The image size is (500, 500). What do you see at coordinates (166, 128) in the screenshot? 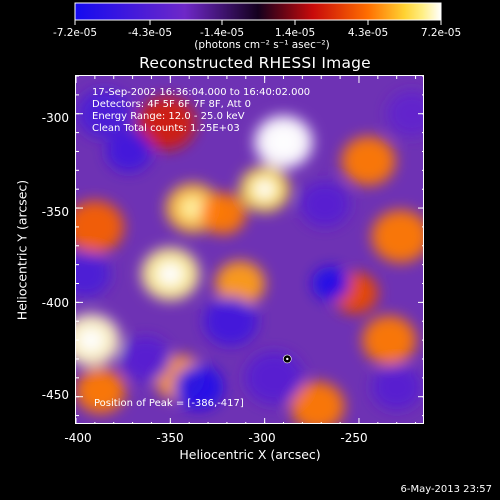
I see `info-line-counts: Clean Total counts: 1.25E+03` at bounding box center [166, 128].